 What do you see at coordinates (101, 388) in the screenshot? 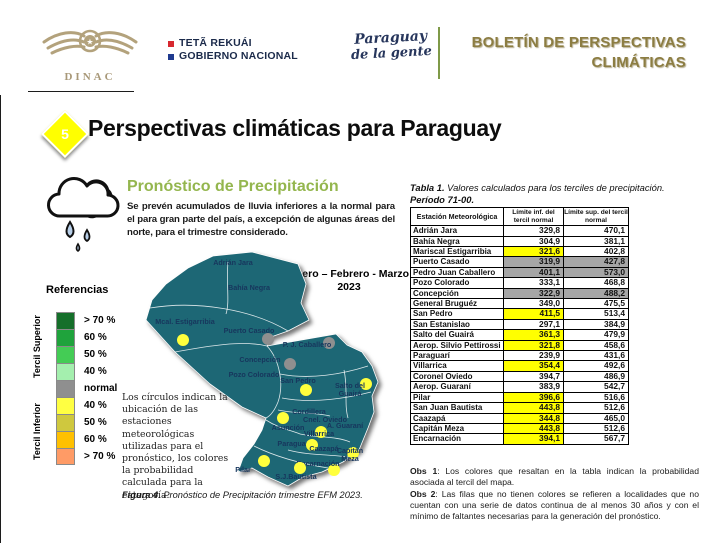
I see `legend-label: normal` at bounding box center [101, 388].